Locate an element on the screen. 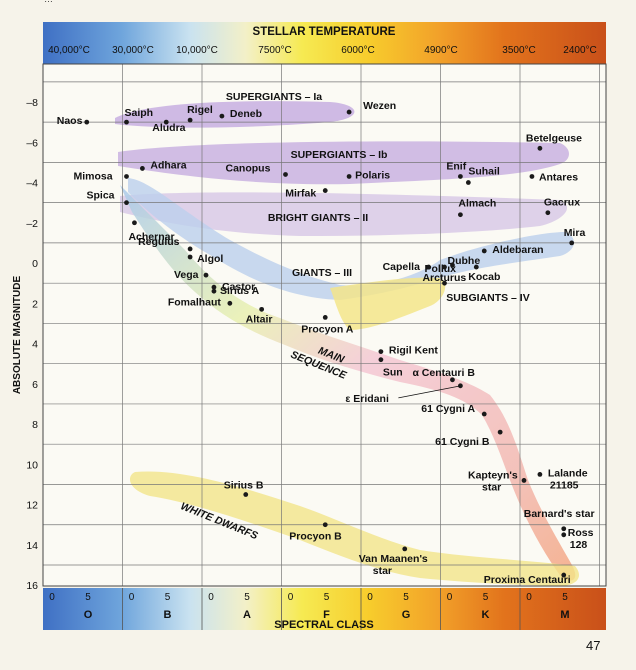  star-antares: Antares is located at coordinates (553, 177).